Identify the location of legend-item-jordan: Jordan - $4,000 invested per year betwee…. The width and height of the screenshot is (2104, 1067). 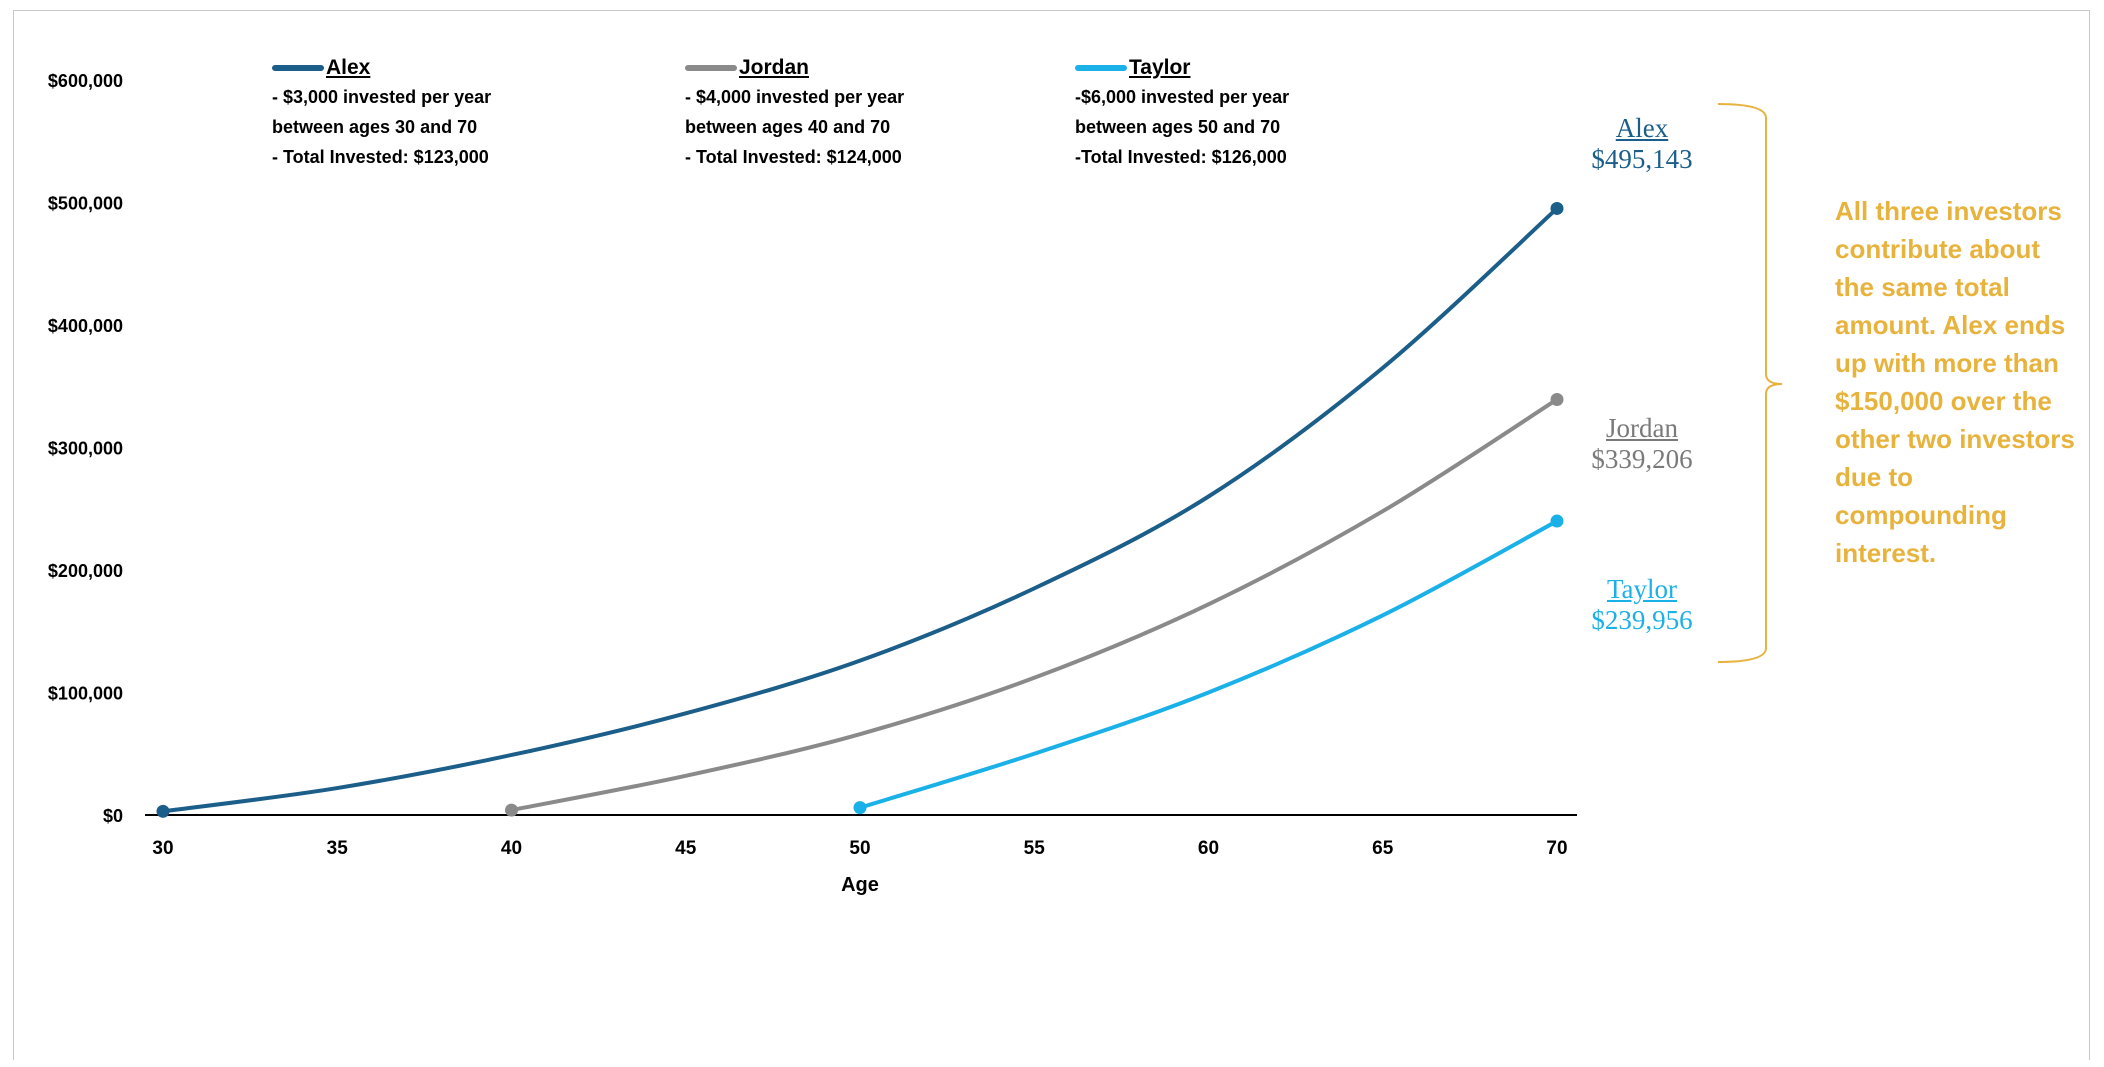
(794, 113).